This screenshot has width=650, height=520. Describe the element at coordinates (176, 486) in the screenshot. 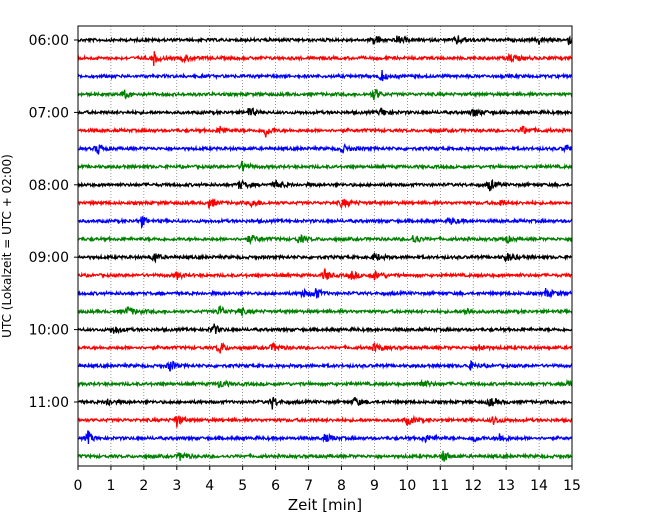

I see `x-tick-label: 3` at that location.